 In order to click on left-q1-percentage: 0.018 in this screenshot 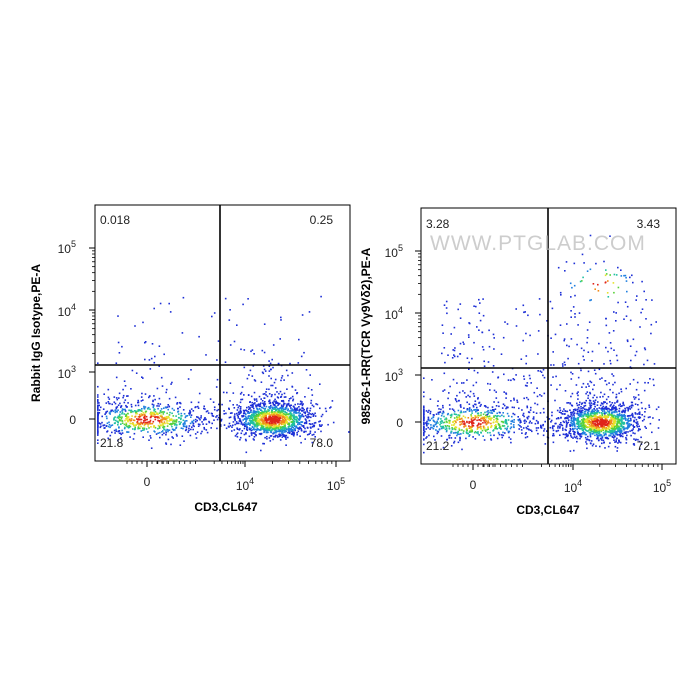, I will do `click(115, 220)`.